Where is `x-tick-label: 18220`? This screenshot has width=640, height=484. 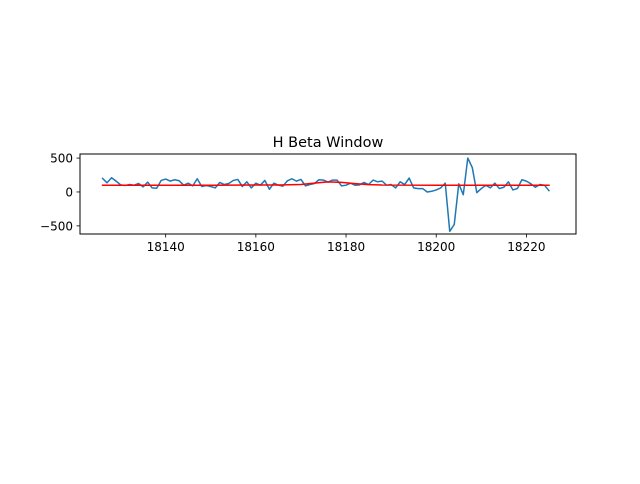
x-tick-label: 18220 is located at coordinates (526, 247).